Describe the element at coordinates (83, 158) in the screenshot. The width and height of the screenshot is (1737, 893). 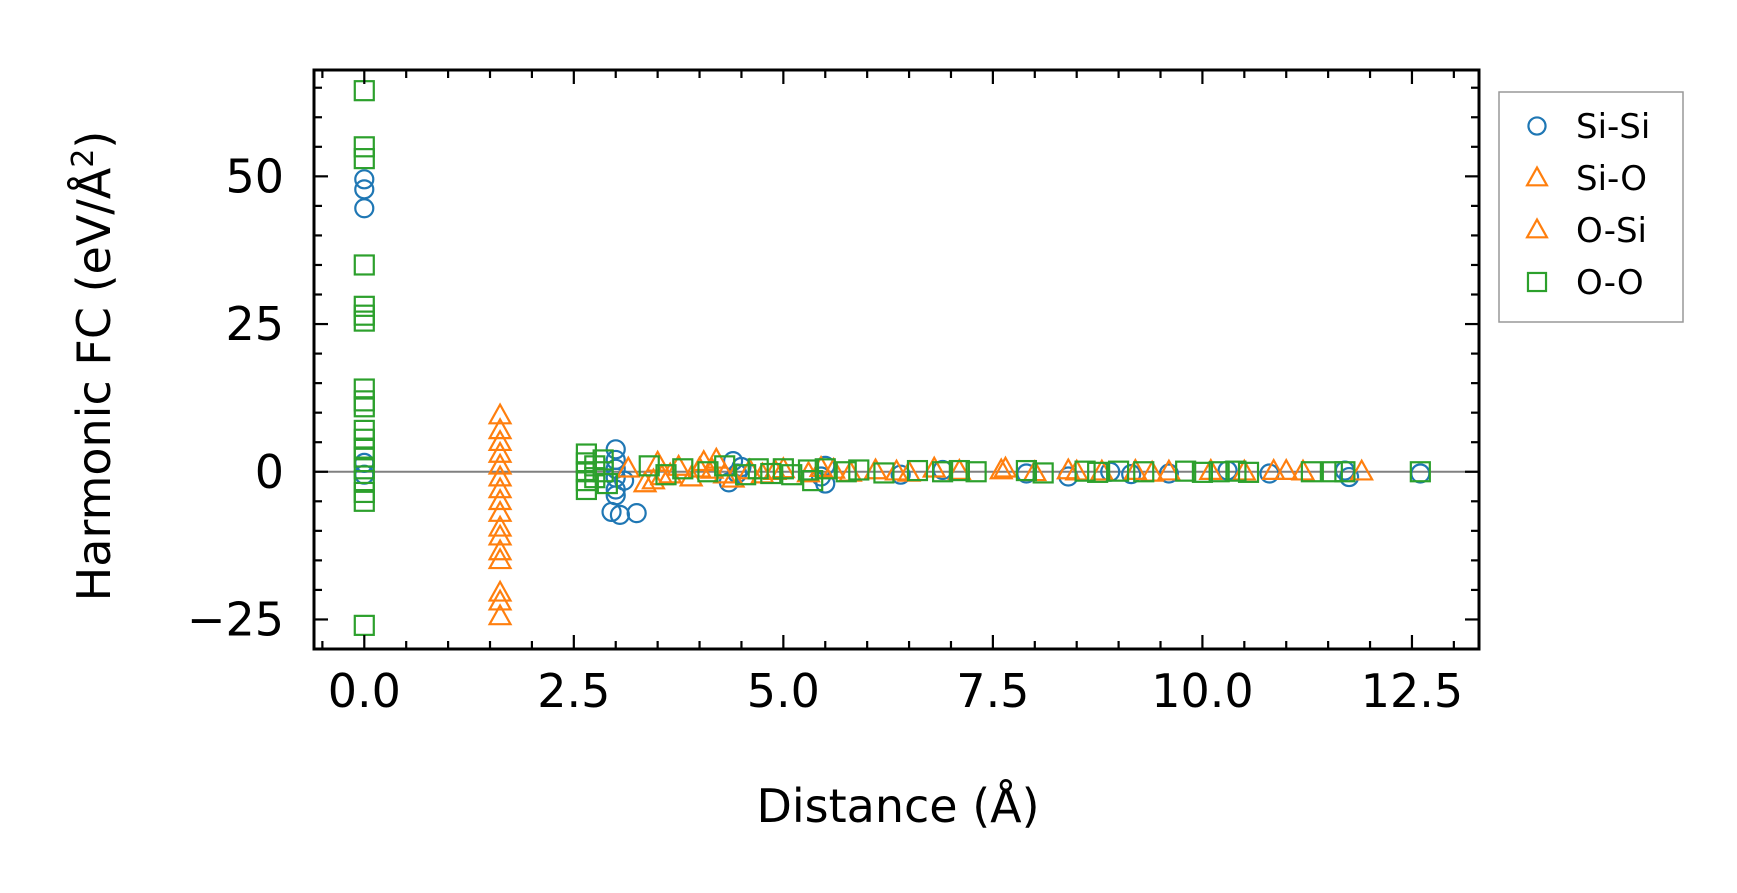
I see `y-axis-label-superscript: 2` at that location.